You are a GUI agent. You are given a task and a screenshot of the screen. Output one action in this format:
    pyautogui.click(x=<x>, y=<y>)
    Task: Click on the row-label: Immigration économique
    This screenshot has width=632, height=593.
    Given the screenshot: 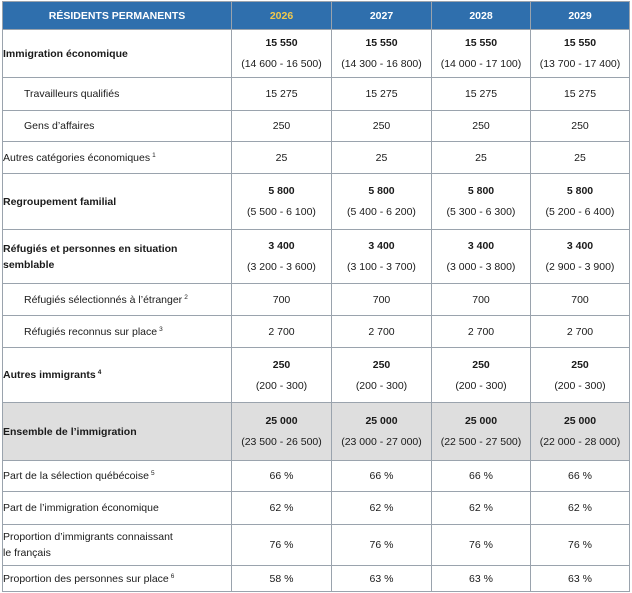 What is the action you would take?
    pyautogui.click(x=117, y=53)
    